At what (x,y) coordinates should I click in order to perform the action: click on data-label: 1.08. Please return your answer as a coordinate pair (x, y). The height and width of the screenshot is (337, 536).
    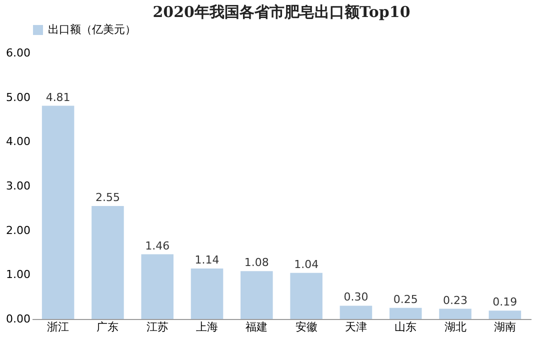
    Looking at the image, I should click on (256, 263).